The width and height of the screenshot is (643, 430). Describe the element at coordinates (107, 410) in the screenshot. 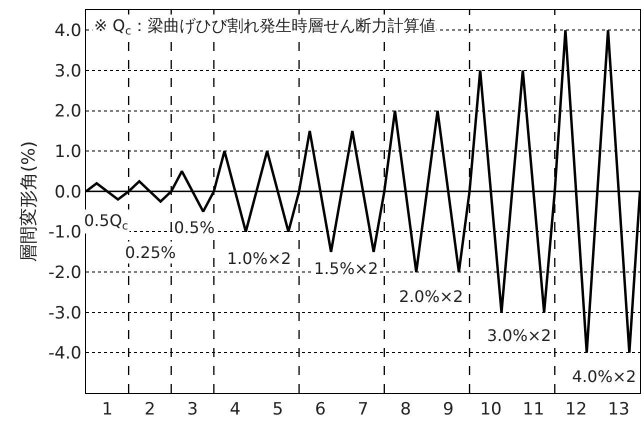

I see `x-tick-label: 1` at that location.